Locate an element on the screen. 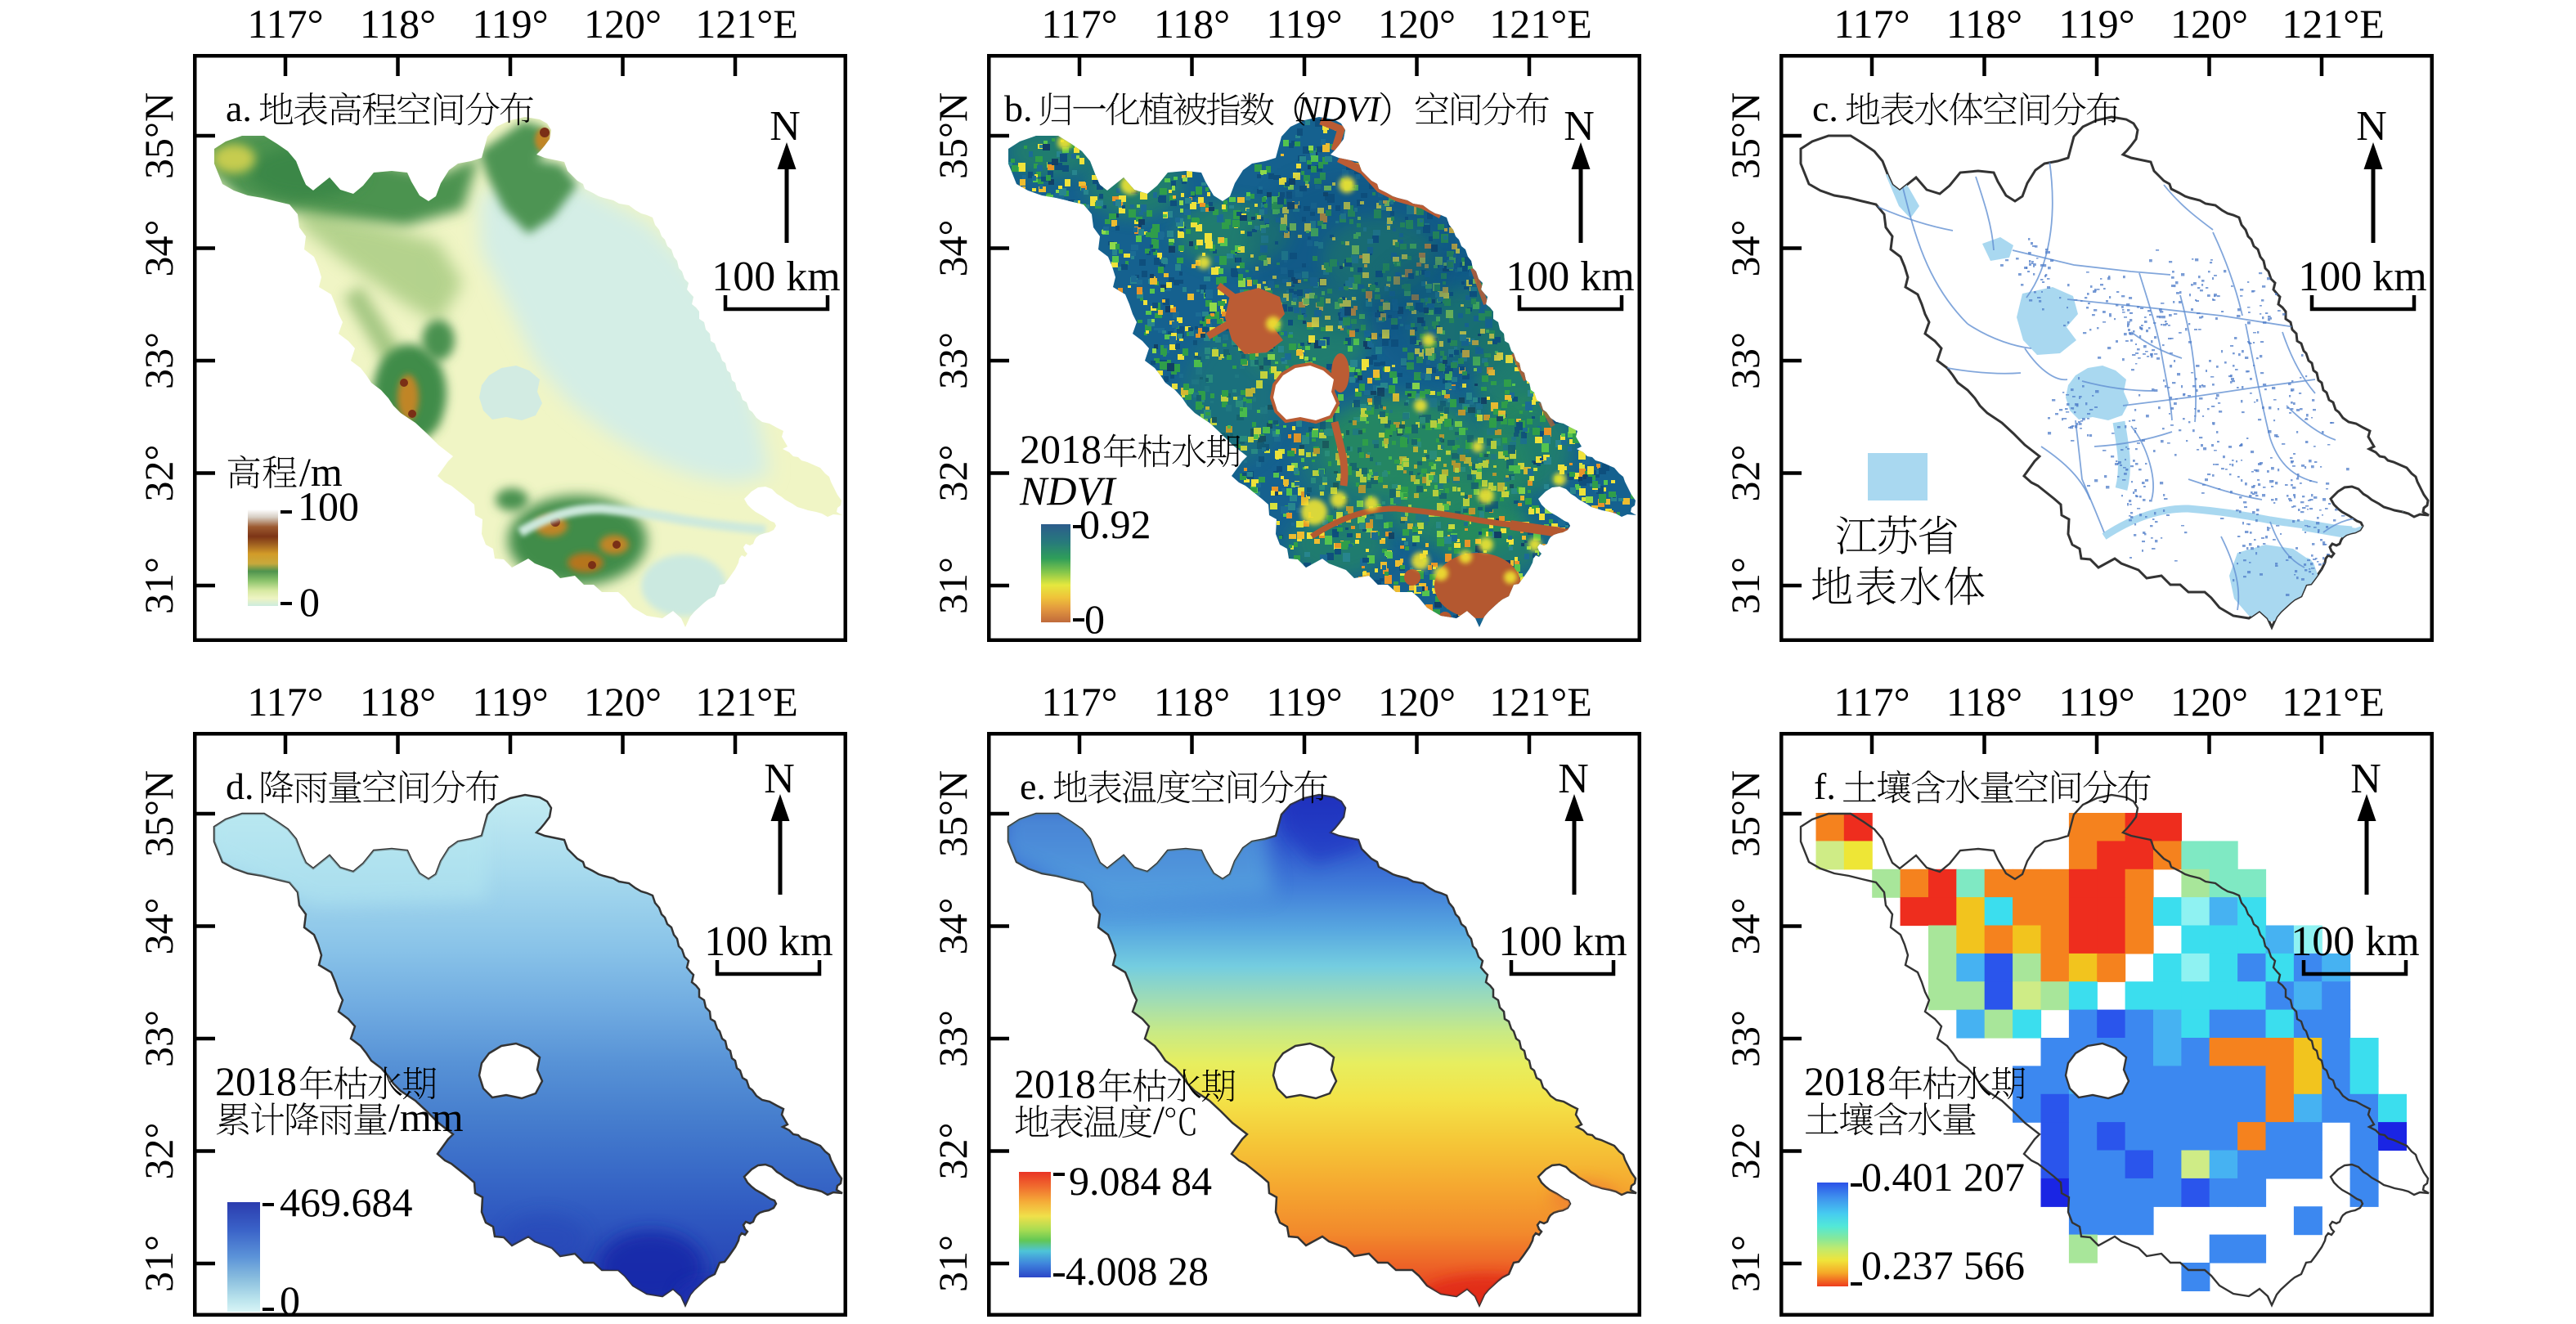 Image resolution: width=2576 pixels, height=1324 pixels. svg-text: 0.237 566 is located at coordinates (1943, 1265).